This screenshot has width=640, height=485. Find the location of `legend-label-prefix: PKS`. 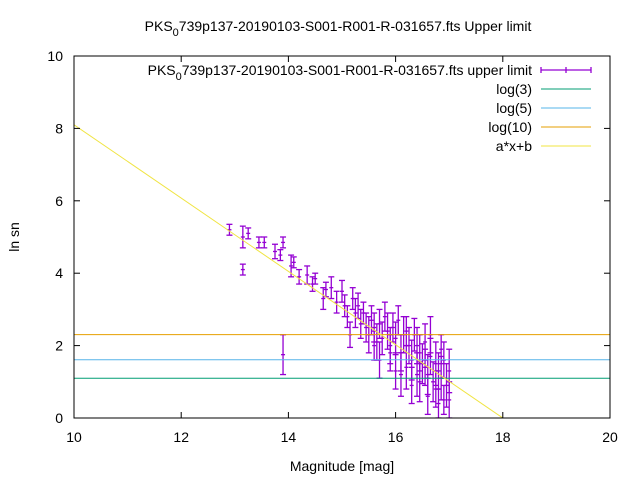

legend-label-prefix: PKS is located at coordinates (162, 70).